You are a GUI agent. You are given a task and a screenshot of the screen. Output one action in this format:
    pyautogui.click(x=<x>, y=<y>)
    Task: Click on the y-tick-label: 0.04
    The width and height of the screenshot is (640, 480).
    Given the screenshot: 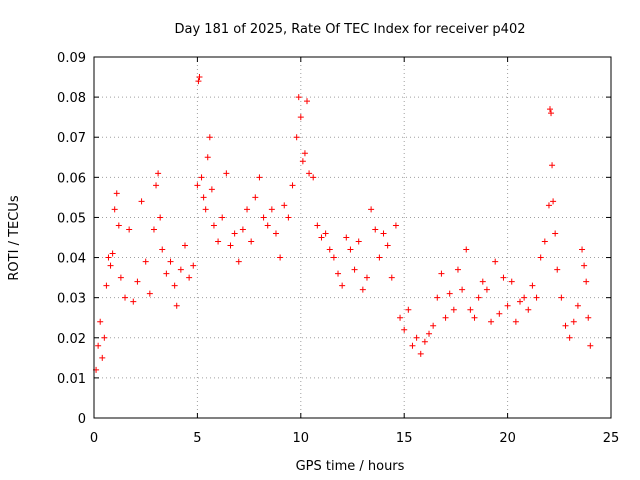 What is the action you would take?
    pyautogui.click(x=71, y=259)
    